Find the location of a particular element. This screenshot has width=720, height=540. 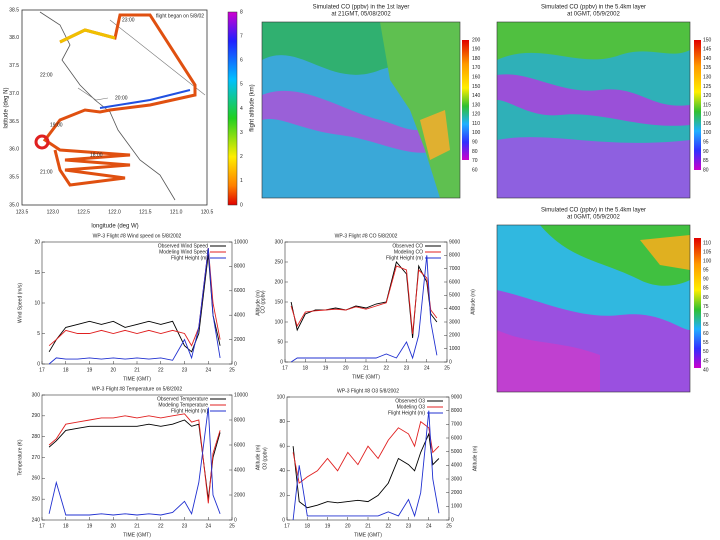

colorbar-tick-label: 135 is located at coordinates (707, 68).